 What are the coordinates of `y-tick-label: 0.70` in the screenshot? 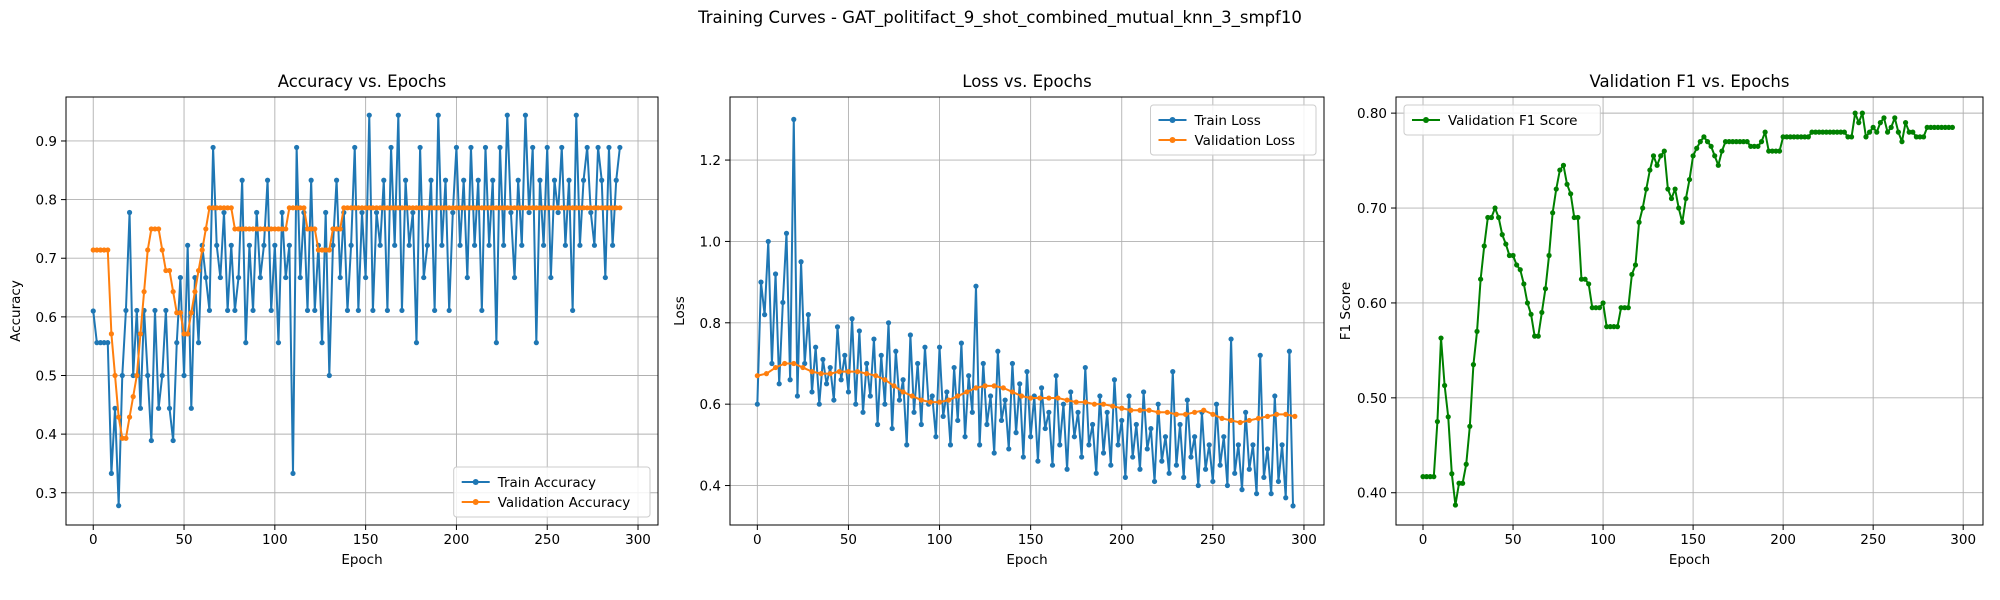 It's located at (1372, 209).